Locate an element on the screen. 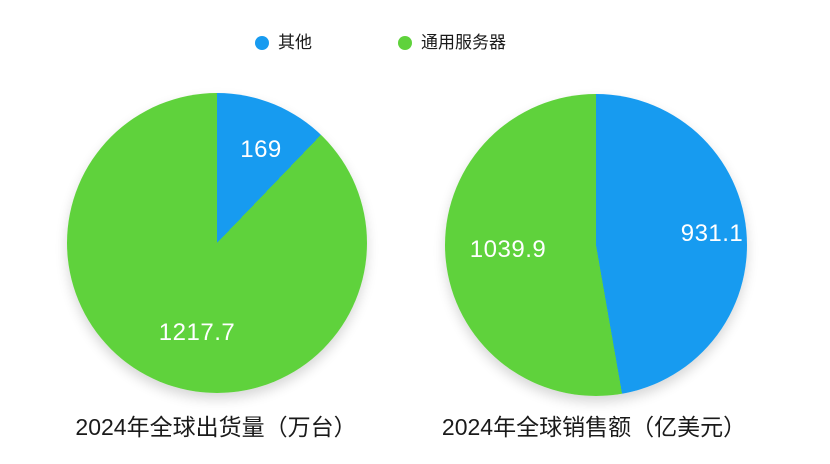 This screenshot has height=464, width=830. legend-item-other: 其他 is located at coordinates (283, 42).